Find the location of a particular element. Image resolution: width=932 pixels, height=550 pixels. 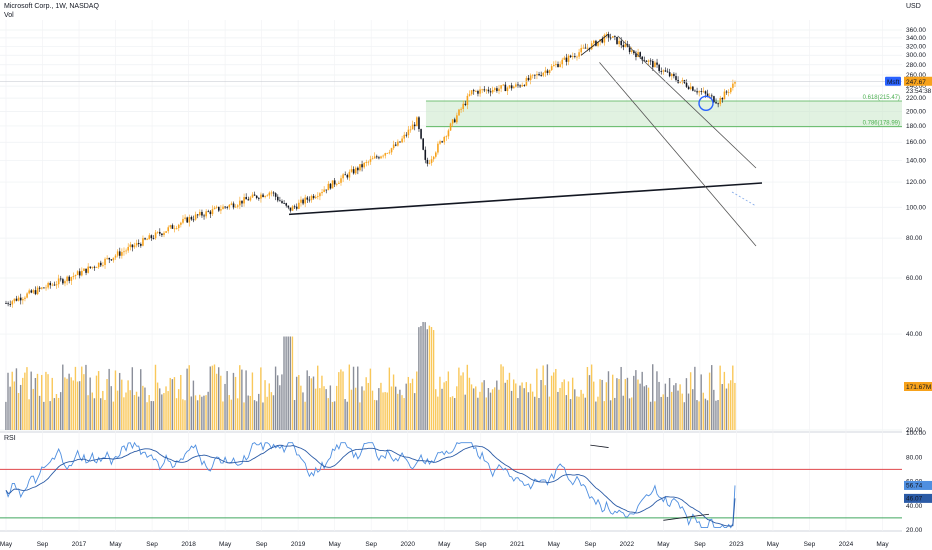

price-badge is located at coordinates (918, 81).